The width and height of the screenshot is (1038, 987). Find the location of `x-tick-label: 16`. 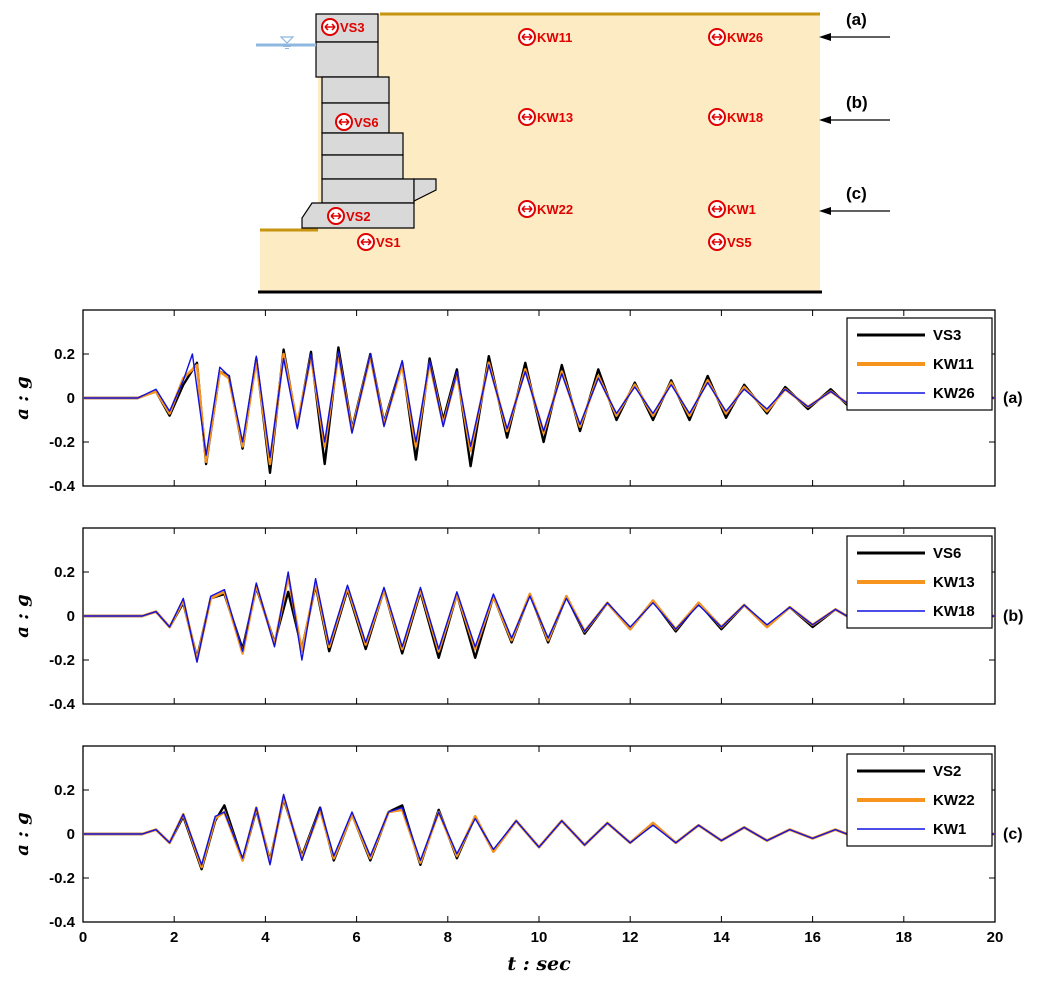

x-tick-label: 16 is located at coordinates (812, 937).